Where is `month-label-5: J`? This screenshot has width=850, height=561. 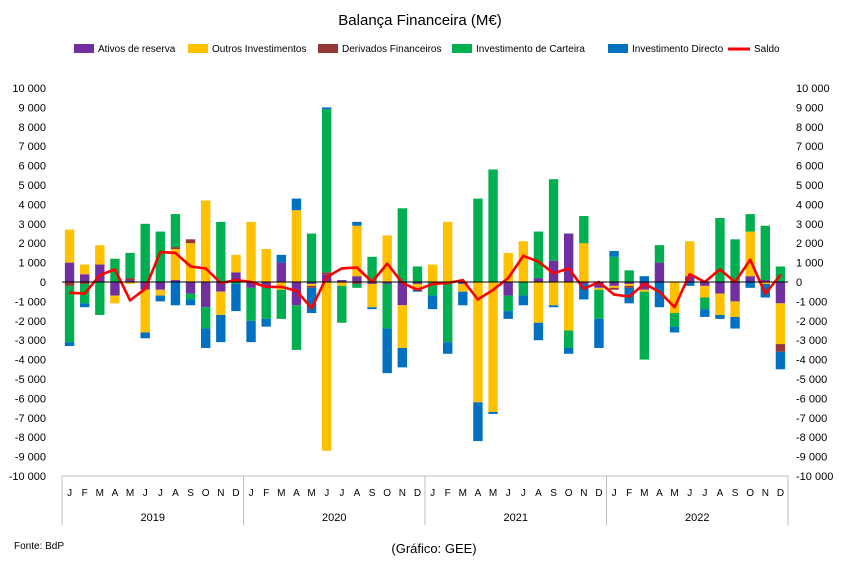
month-label-5: J is located at coordinates (145, 493).